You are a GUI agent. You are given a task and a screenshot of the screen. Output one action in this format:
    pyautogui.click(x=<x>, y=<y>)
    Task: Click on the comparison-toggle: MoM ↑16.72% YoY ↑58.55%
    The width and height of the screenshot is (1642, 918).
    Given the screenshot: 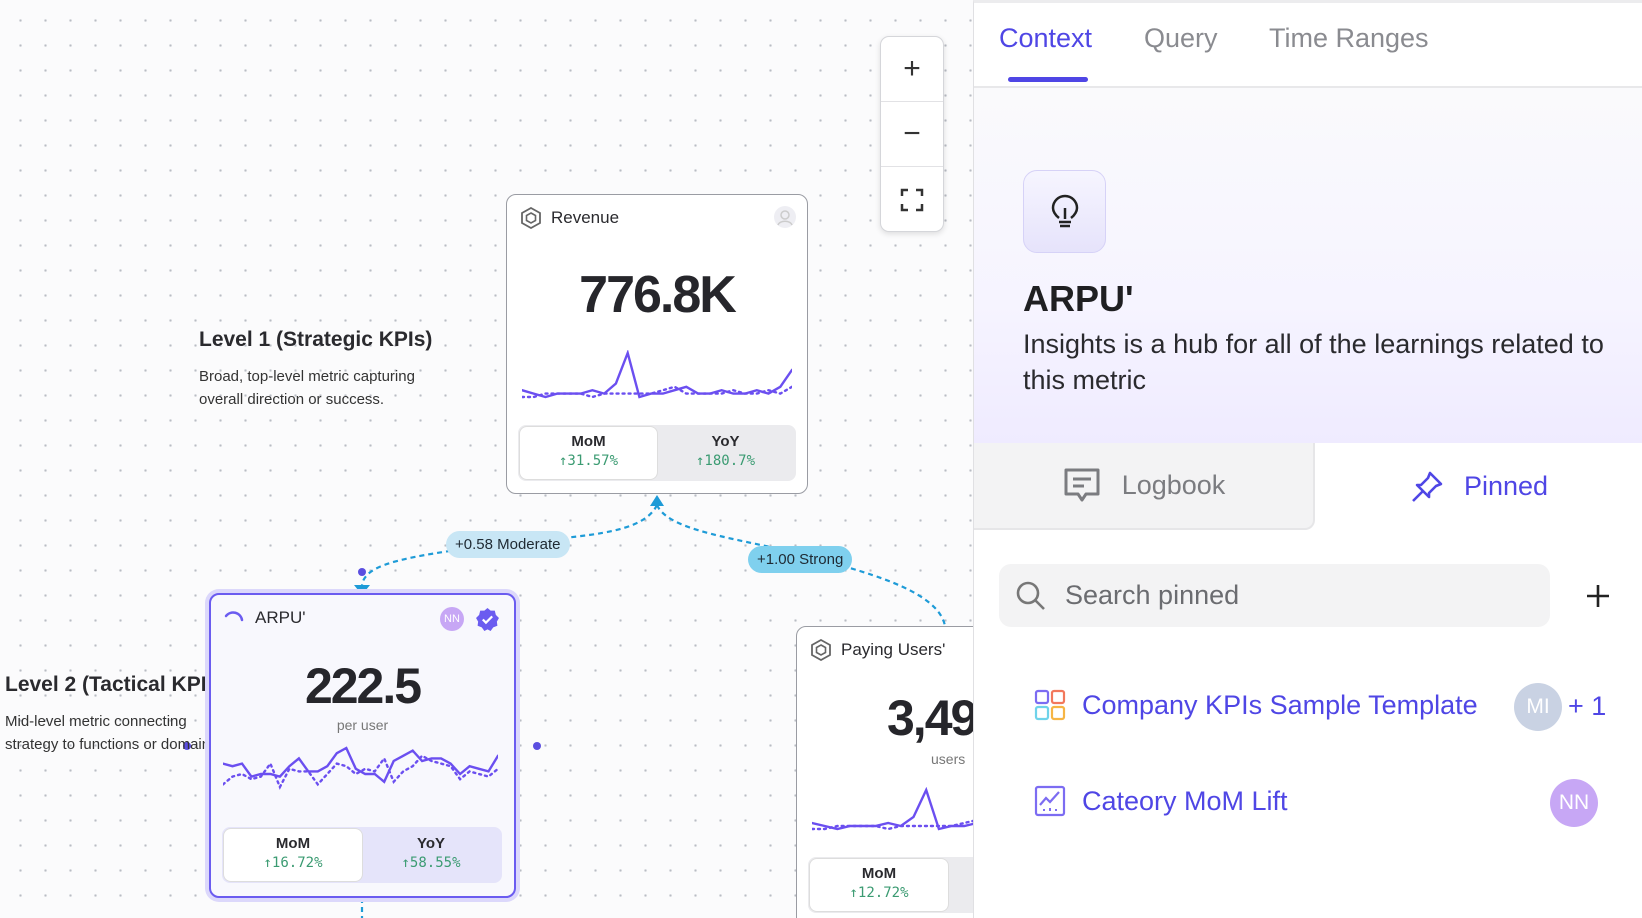 What is the action you would take?
    pyautogui.click(x=362, y=855)
    